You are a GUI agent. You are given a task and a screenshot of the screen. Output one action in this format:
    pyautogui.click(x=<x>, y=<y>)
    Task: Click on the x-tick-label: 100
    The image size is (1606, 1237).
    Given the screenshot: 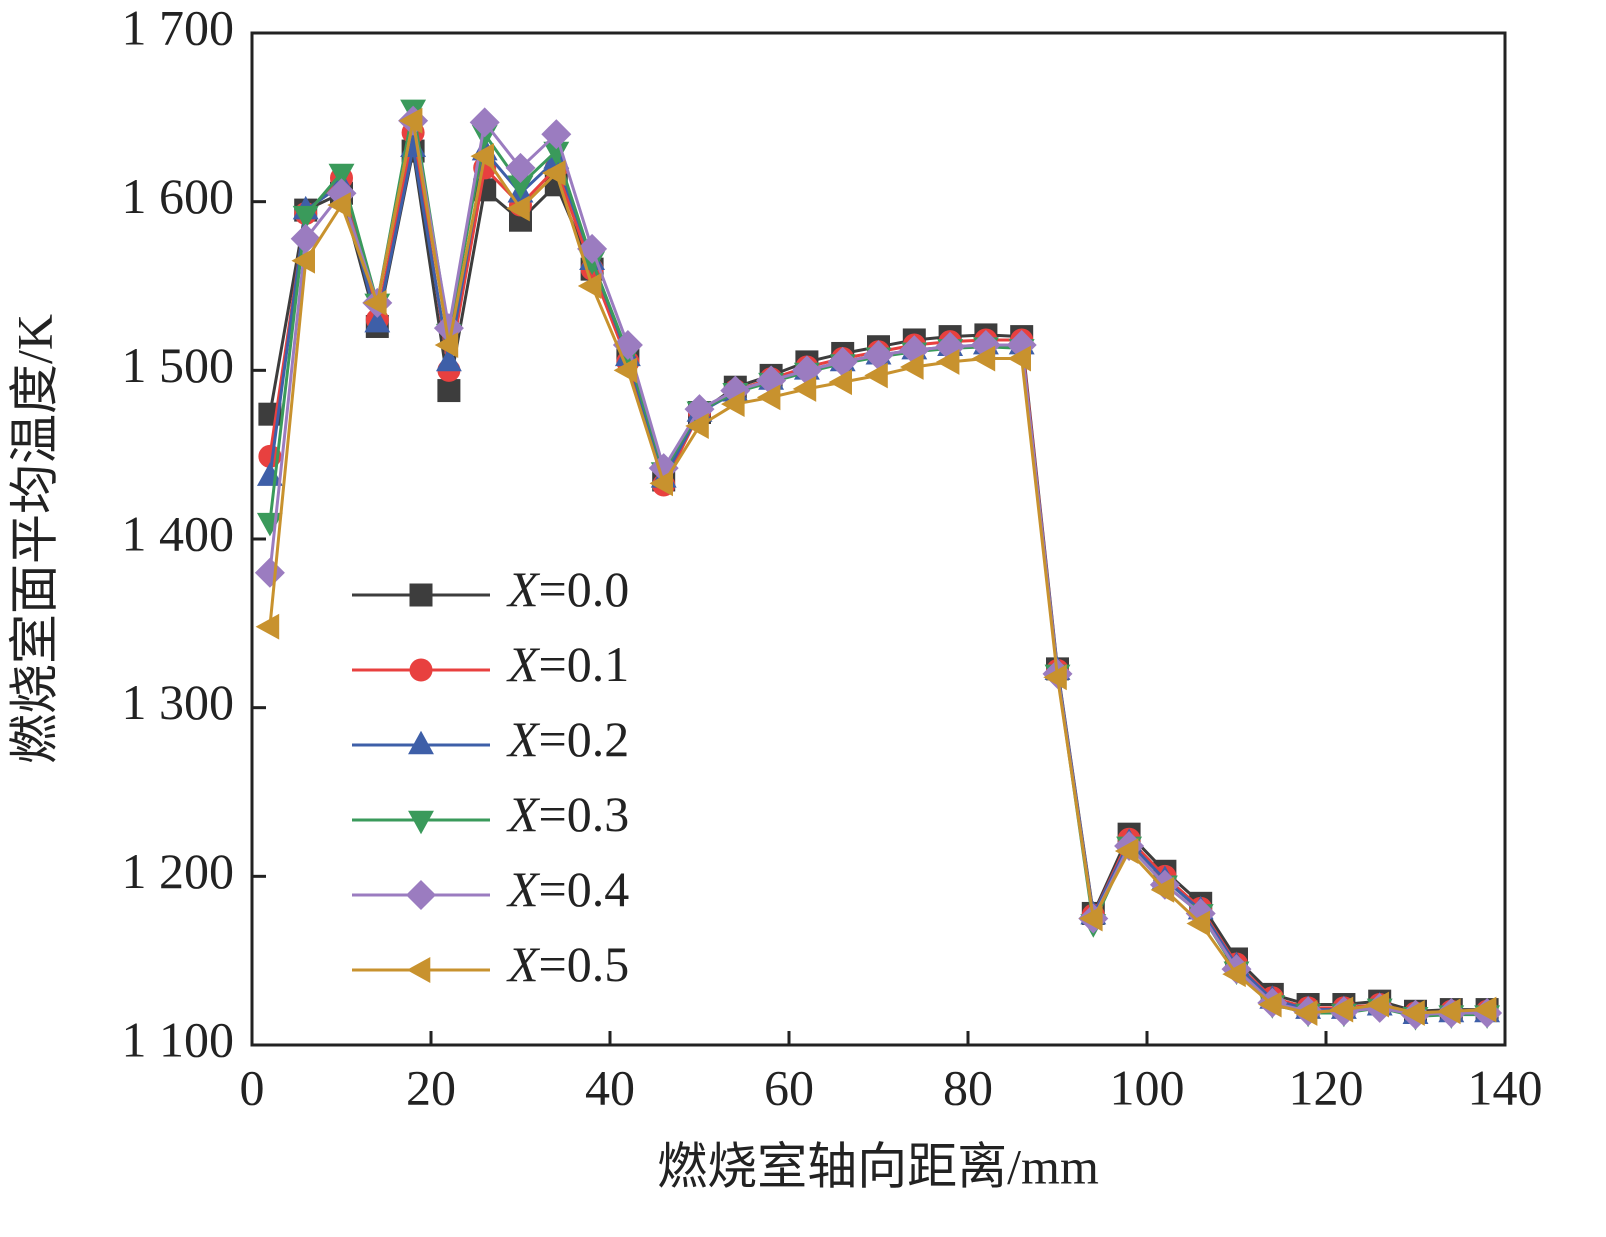 What is the action you would take?
    pyautogui.click(x=1147, y=1087)
    